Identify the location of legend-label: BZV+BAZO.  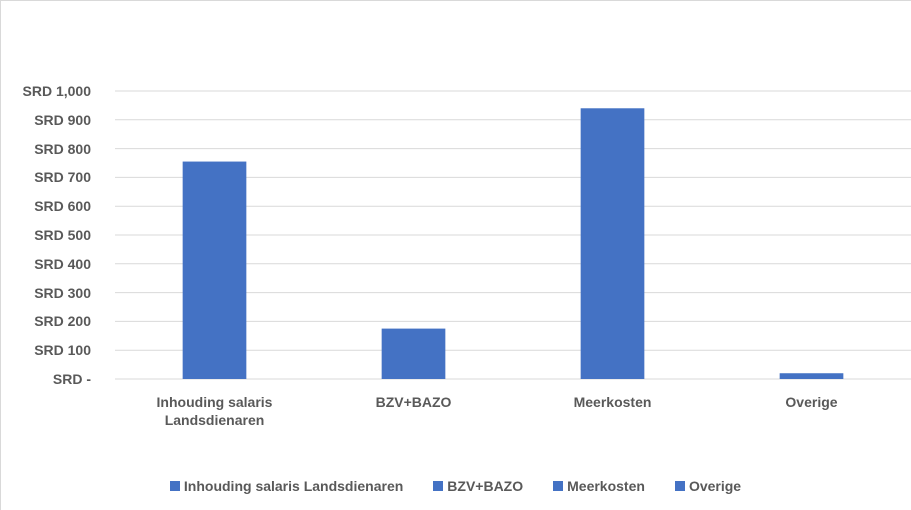
(485, 486).